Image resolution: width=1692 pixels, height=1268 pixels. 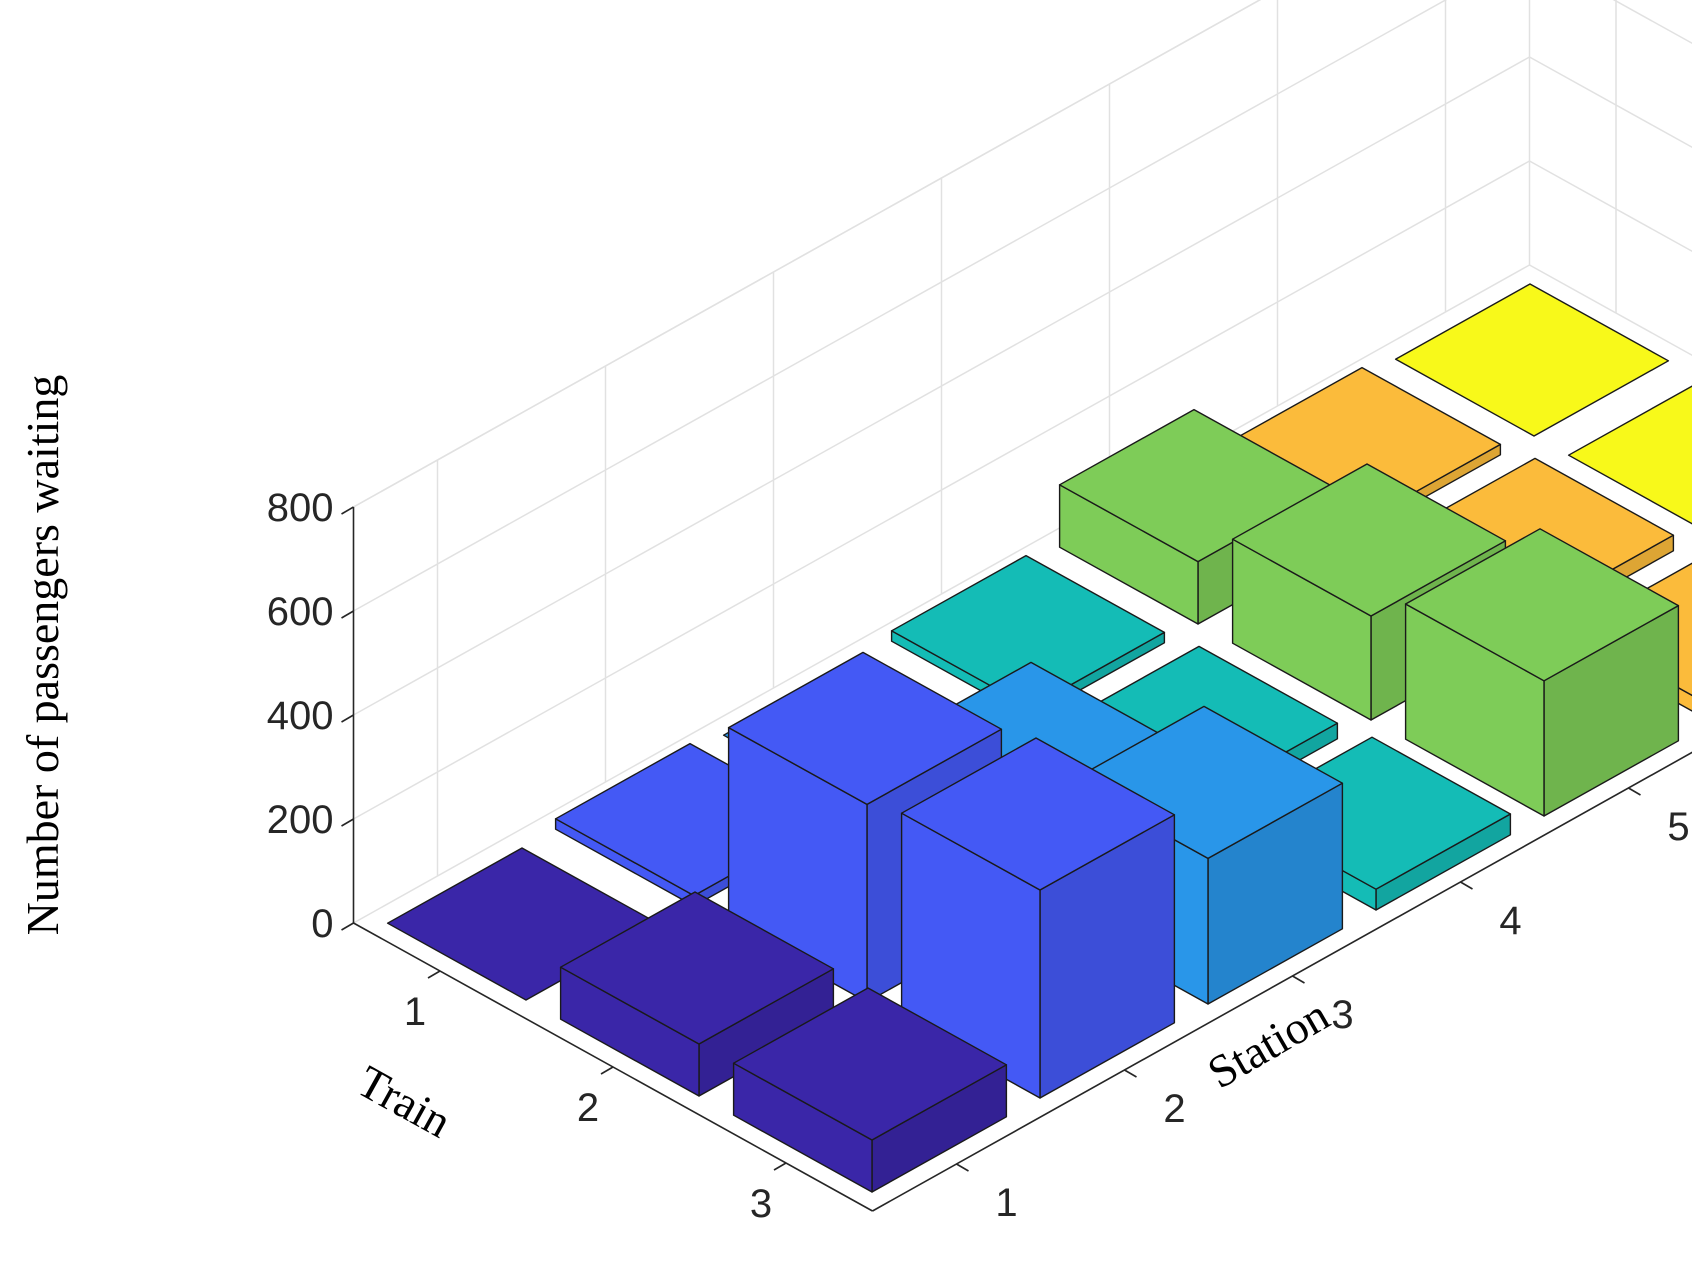 What do you see at coordinates (761, 1204) in the screenshot?
I see `train-tick-label: 3` at bounding box center [761, 1204].